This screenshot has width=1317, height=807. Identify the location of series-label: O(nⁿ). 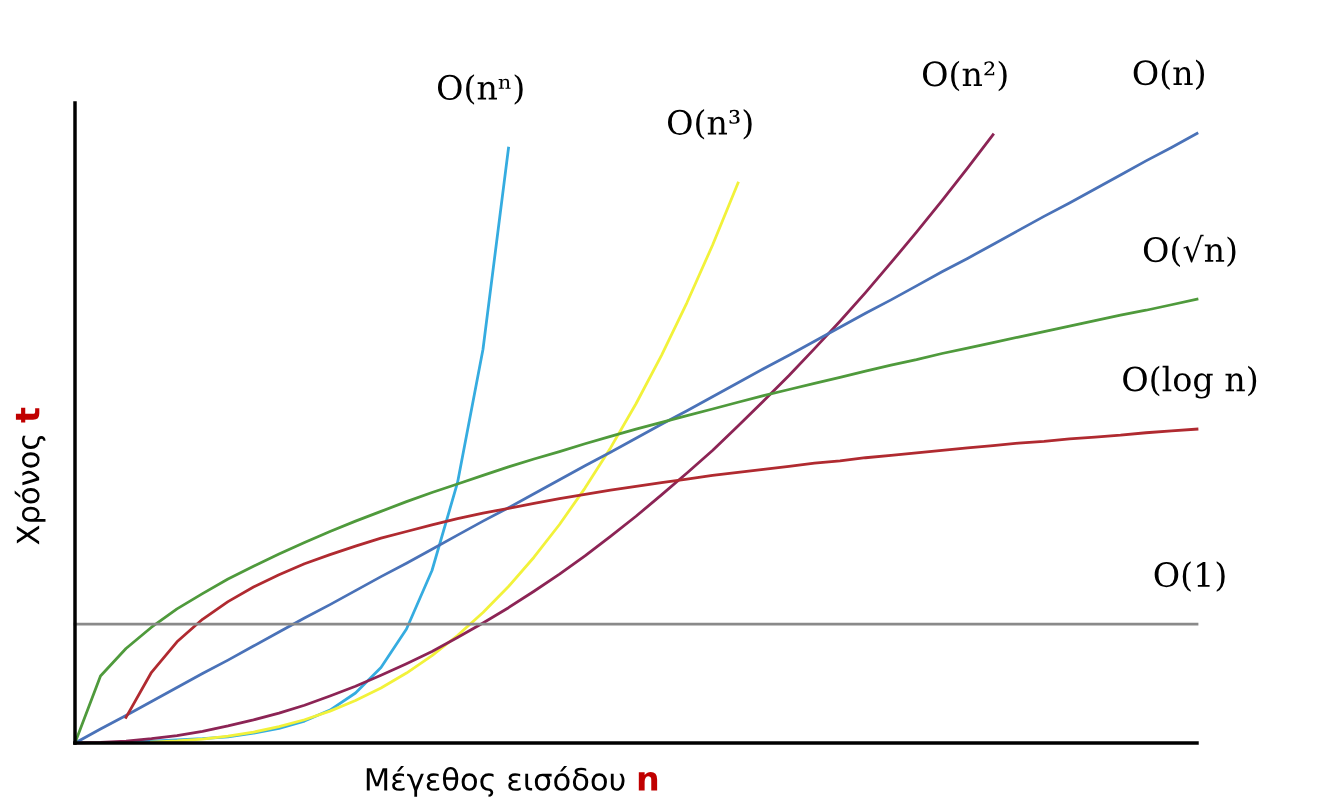
(480, 89).